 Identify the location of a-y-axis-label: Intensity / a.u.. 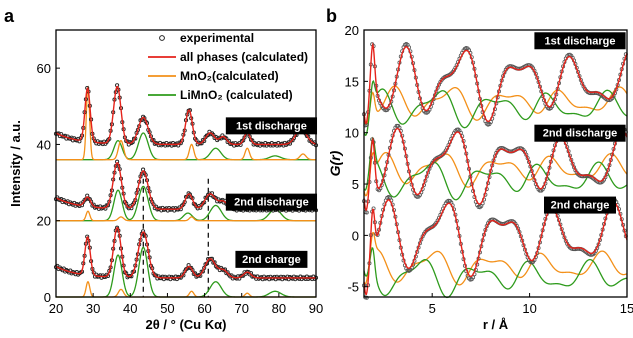
(15, 163).